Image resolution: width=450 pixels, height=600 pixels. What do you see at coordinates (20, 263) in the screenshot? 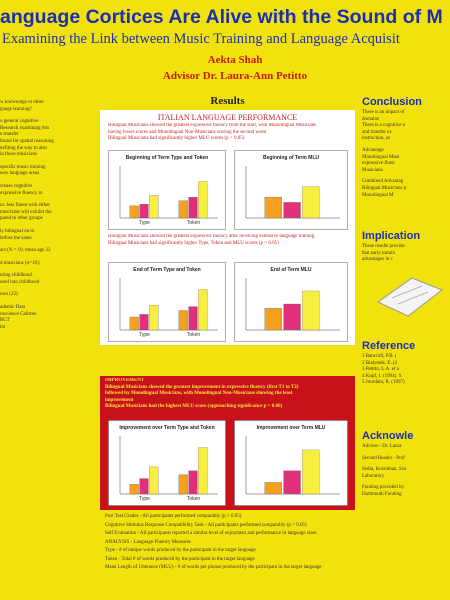
I see `text-line: d musicians (n=16);` at bounding box center [20, 263].